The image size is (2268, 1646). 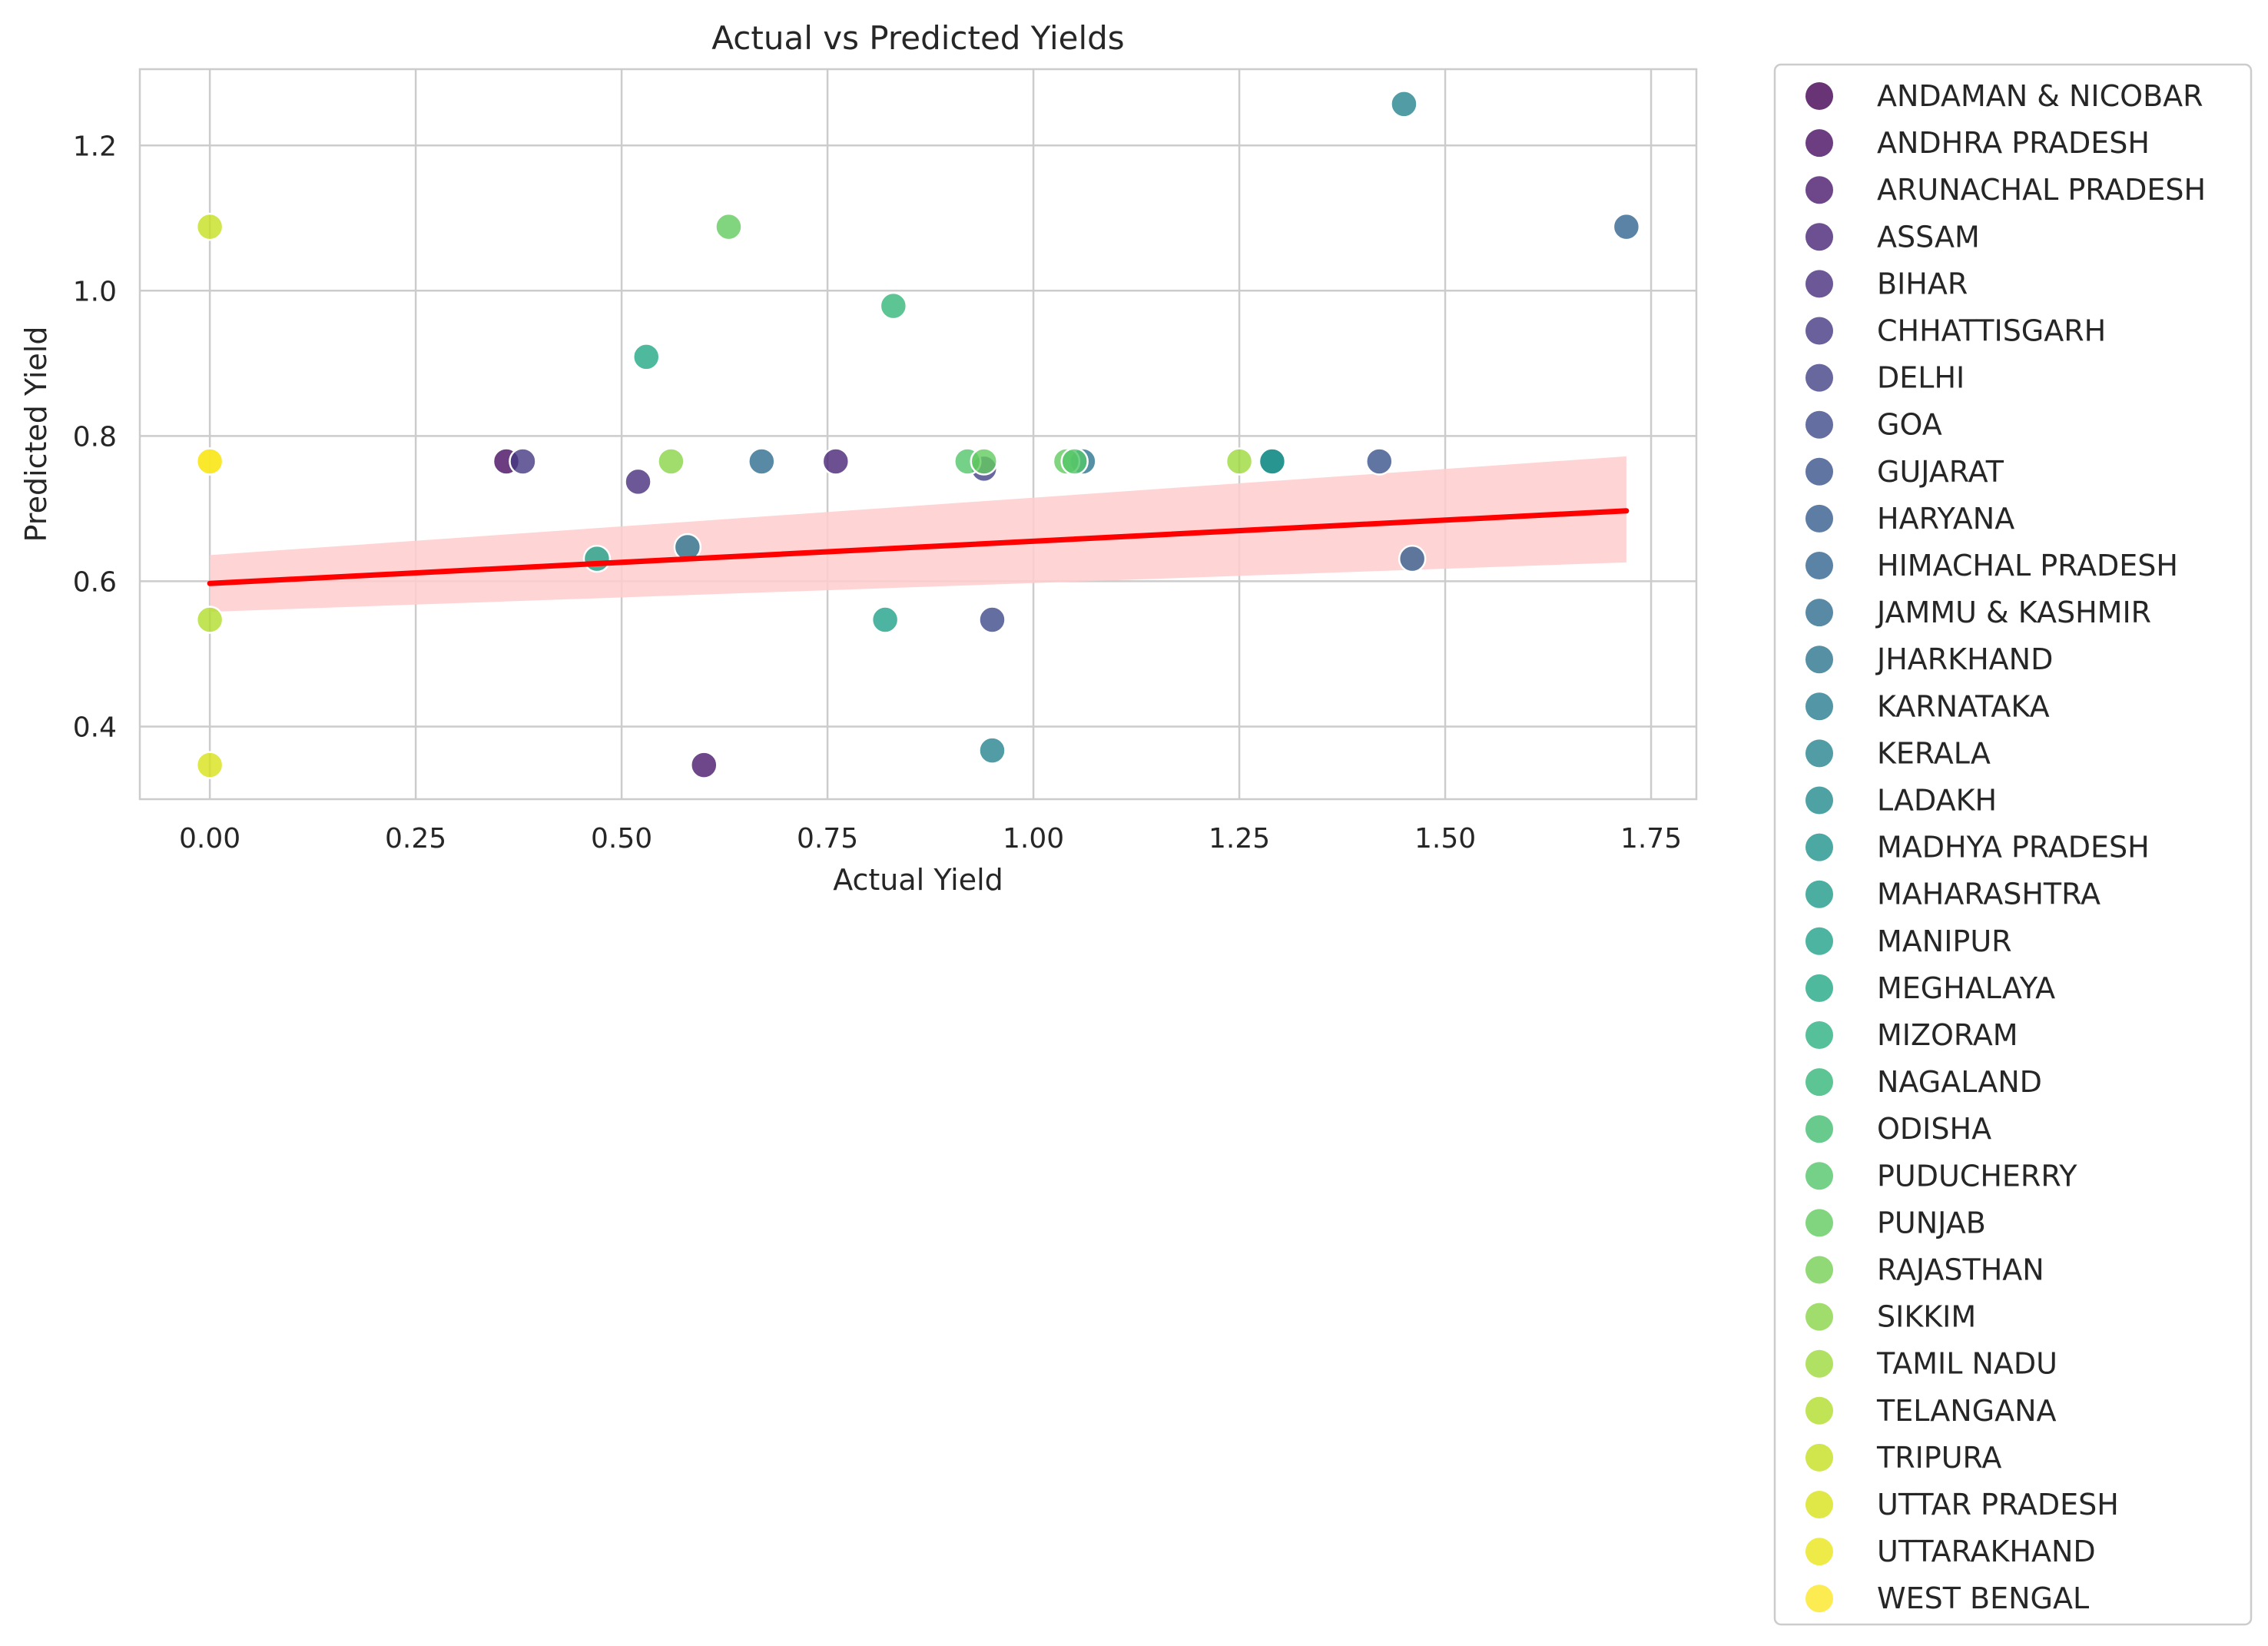 I want to click on legend-label: MEGHALAYA, so click(x=1966, y=988).